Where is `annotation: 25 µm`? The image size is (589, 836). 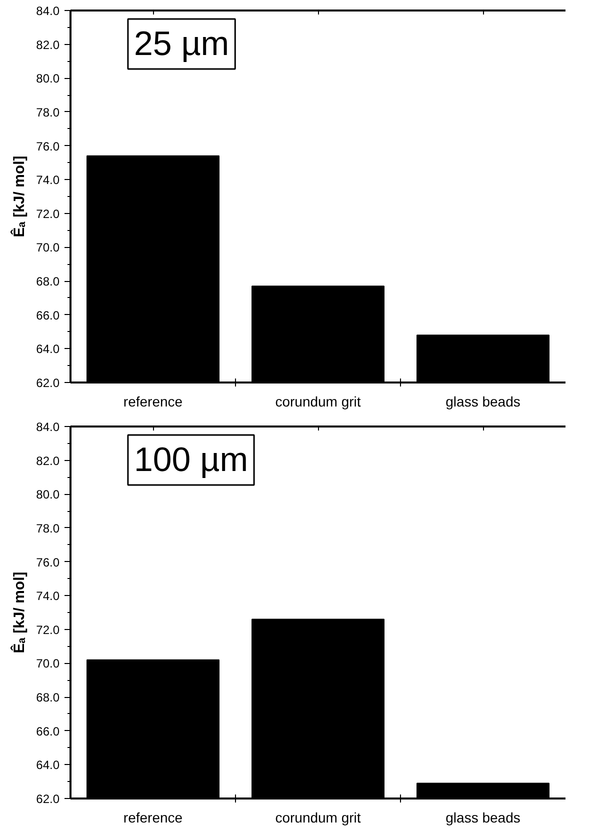 annotation: 25 µm is located at coordinates (182, 43).